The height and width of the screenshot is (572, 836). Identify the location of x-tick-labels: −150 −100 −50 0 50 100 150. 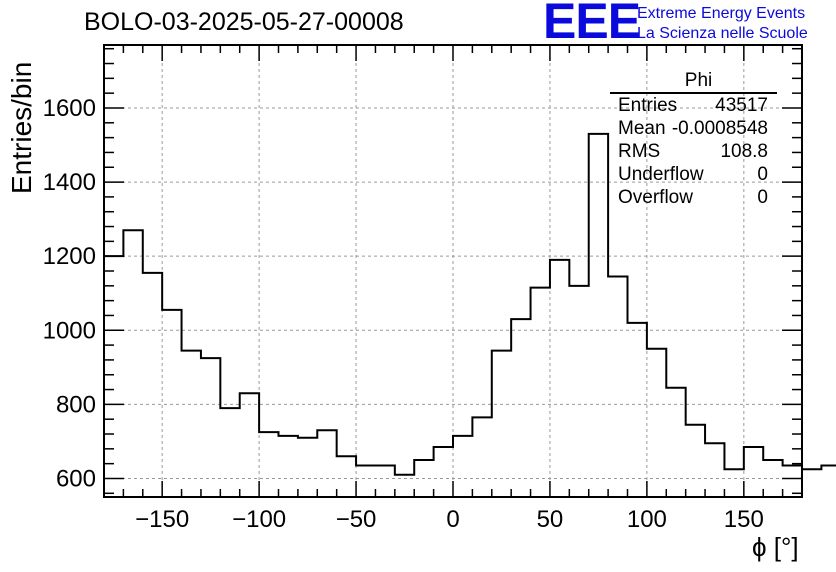
(449, 519).